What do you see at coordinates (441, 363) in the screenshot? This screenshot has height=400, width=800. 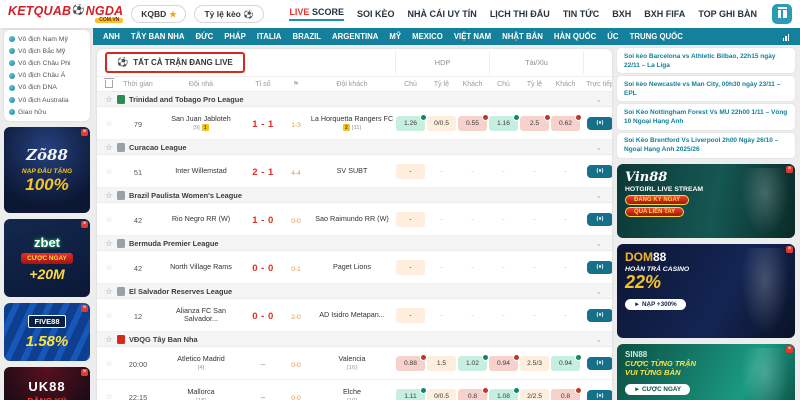 I see `odds-cell: 1.5` at bounding box center [441, 363].